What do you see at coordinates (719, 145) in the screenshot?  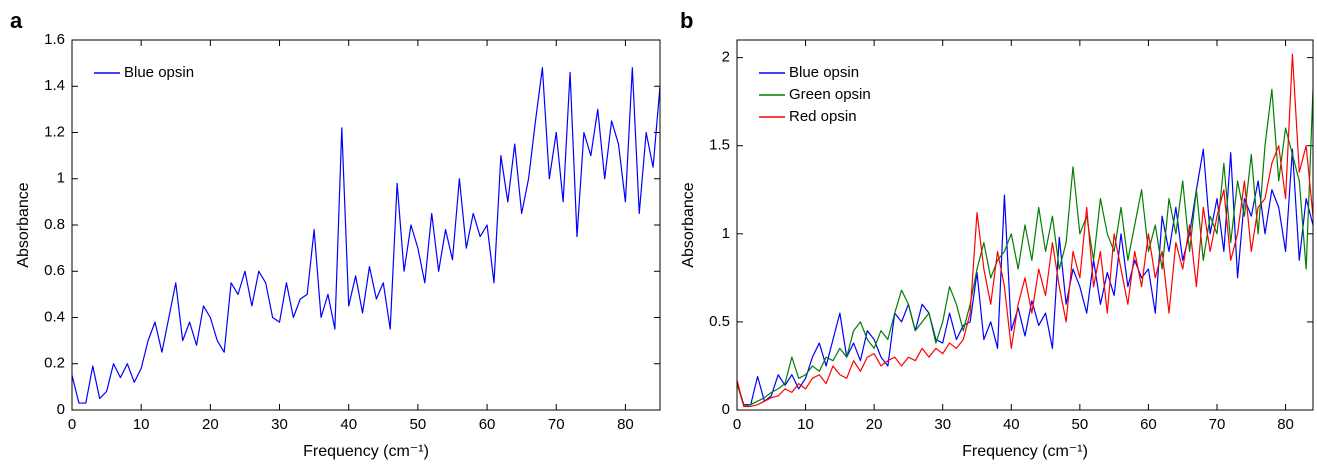 I see `y-tick-label: 1.5` at bounding box center [719, 145].